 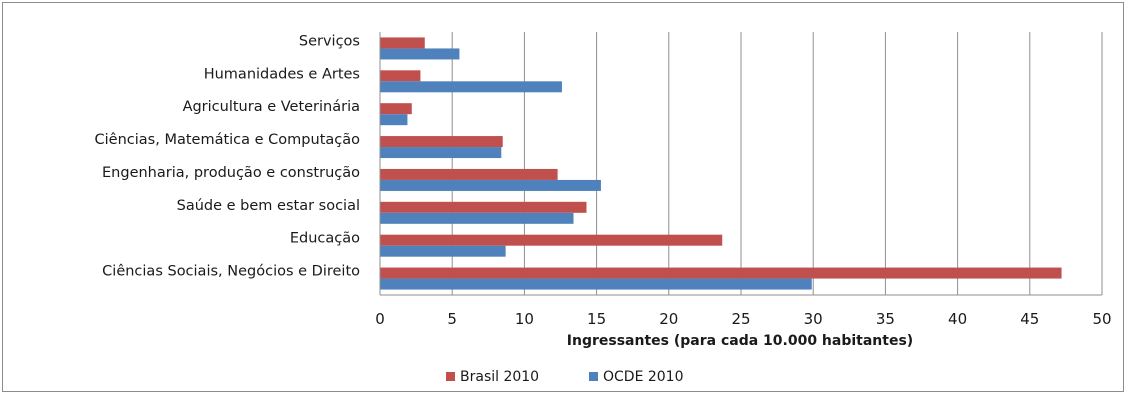 I want to click on category-label: Serviços, so click(x=329, y=41).